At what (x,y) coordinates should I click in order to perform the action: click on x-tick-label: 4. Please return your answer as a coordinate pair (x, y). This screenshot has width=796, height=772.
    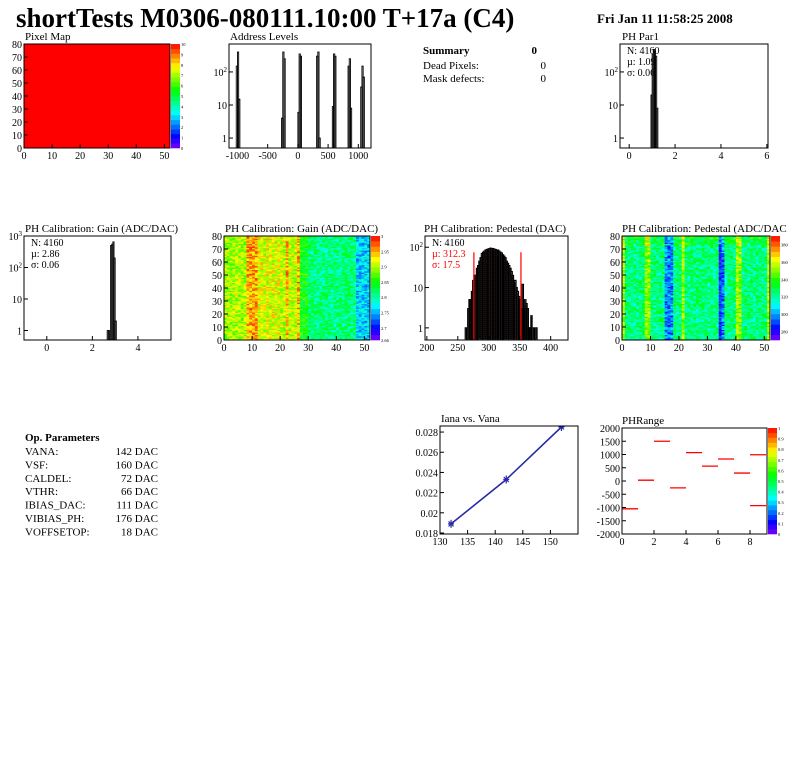
    Looking at the image, I should click on (720, 156).